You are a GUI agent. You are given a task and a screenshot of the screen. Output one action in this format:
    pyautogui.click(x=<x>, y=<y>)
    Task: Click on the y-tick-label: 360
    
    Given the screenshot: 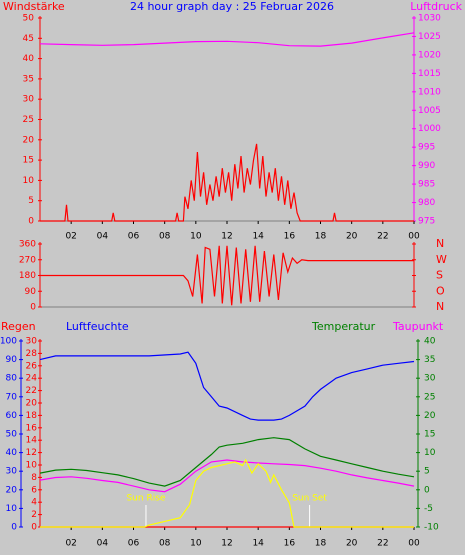 What is the action you would take?
    pyautogui.click(x=27, y=245)
    